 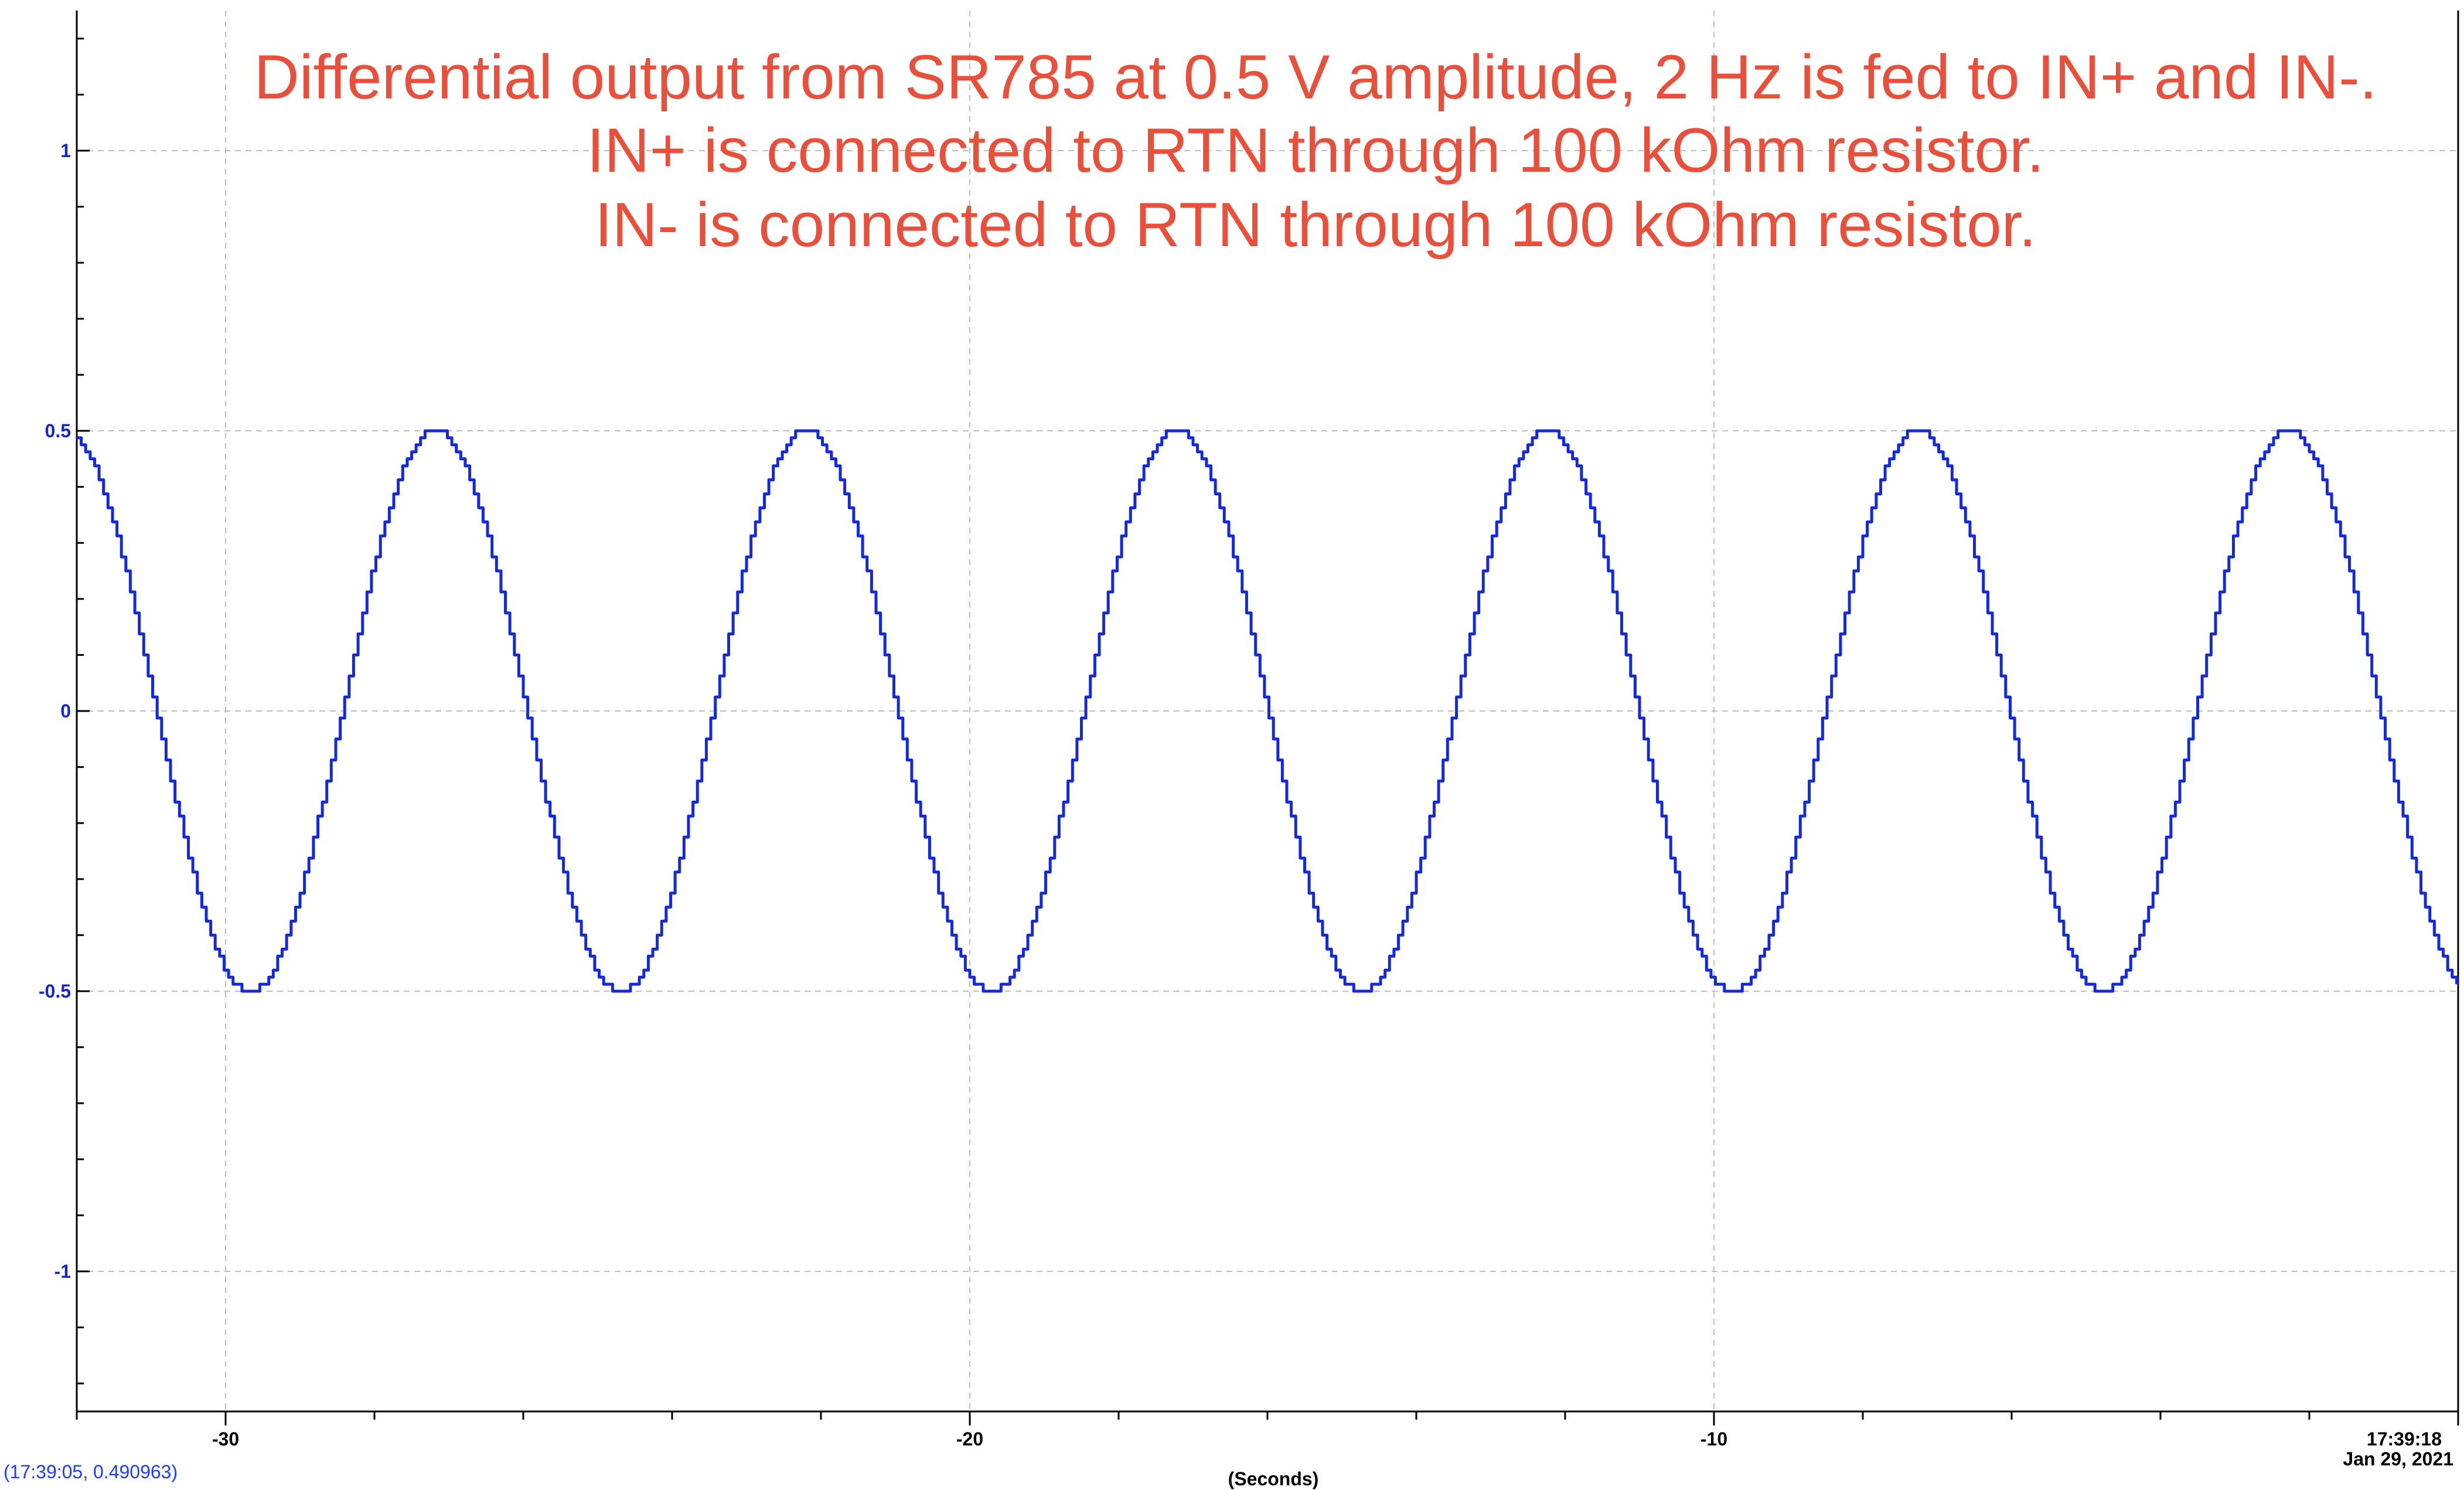 I want to click on x-tick-label: -10, so click(x=1714, y=1439).